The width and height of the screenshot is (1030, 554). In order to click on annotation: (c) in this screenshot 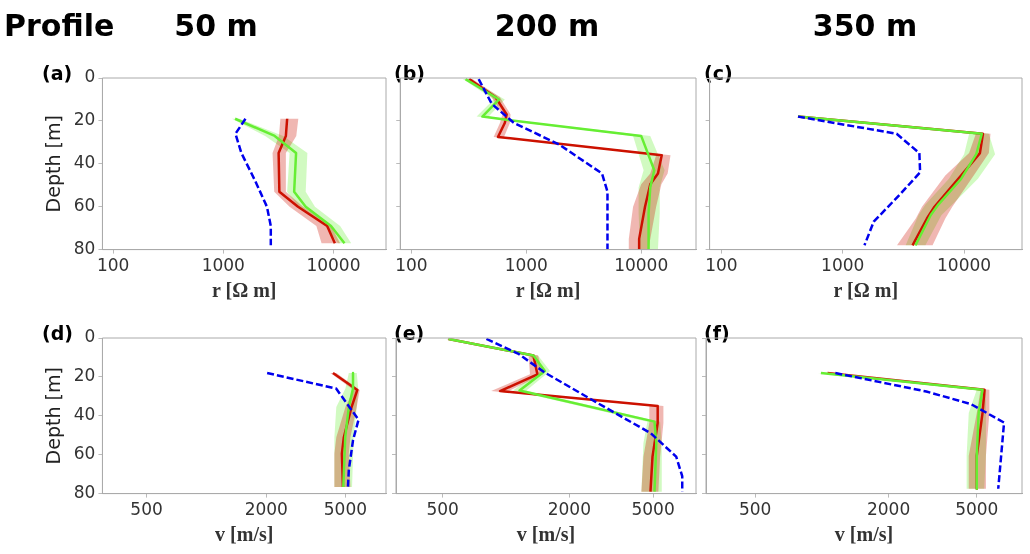, I will do `click(718, 73)`.